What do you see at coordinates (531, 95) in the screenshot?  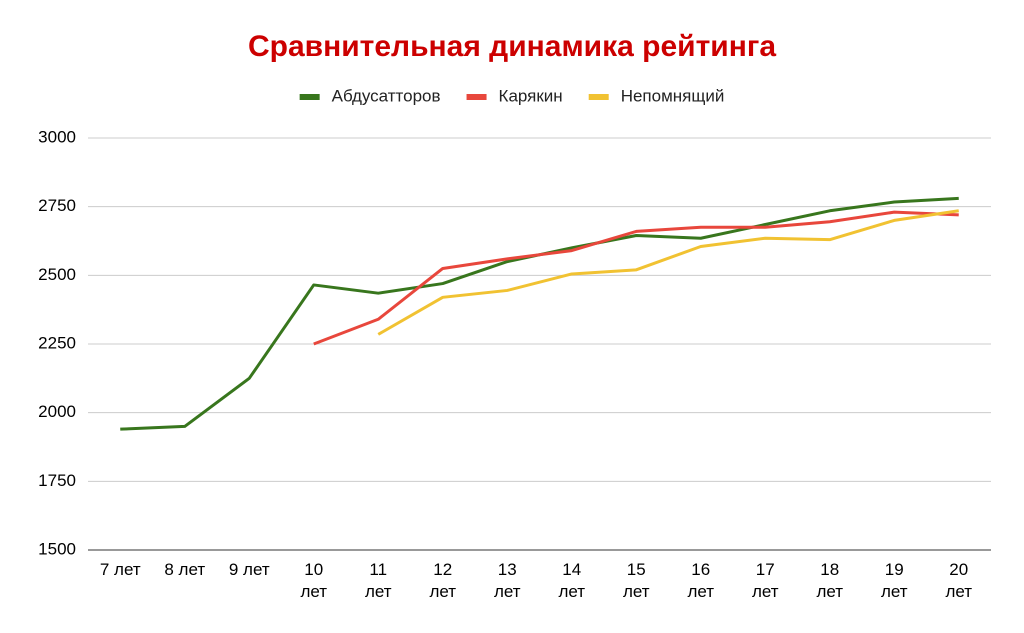 I see `legend-label: Карякин` at bounding box center [531, 95].